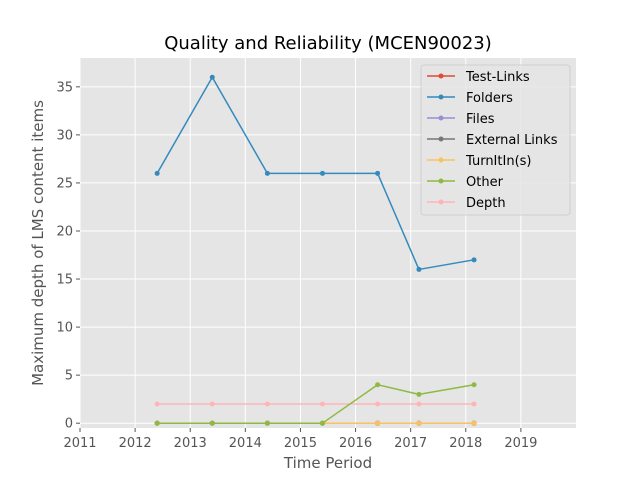 Image resolution: width=640 pixels, height=480 pixels. I want to click on x-tick-label: 2018, so click(465, 443).